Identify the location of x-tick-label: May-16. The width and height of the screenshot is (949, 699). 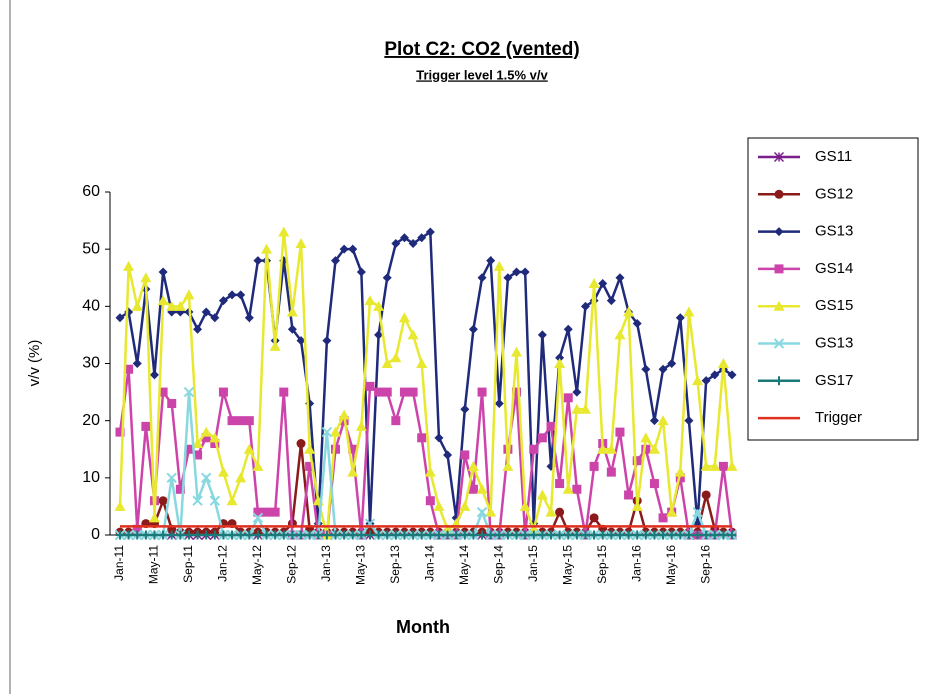
(671, 565).